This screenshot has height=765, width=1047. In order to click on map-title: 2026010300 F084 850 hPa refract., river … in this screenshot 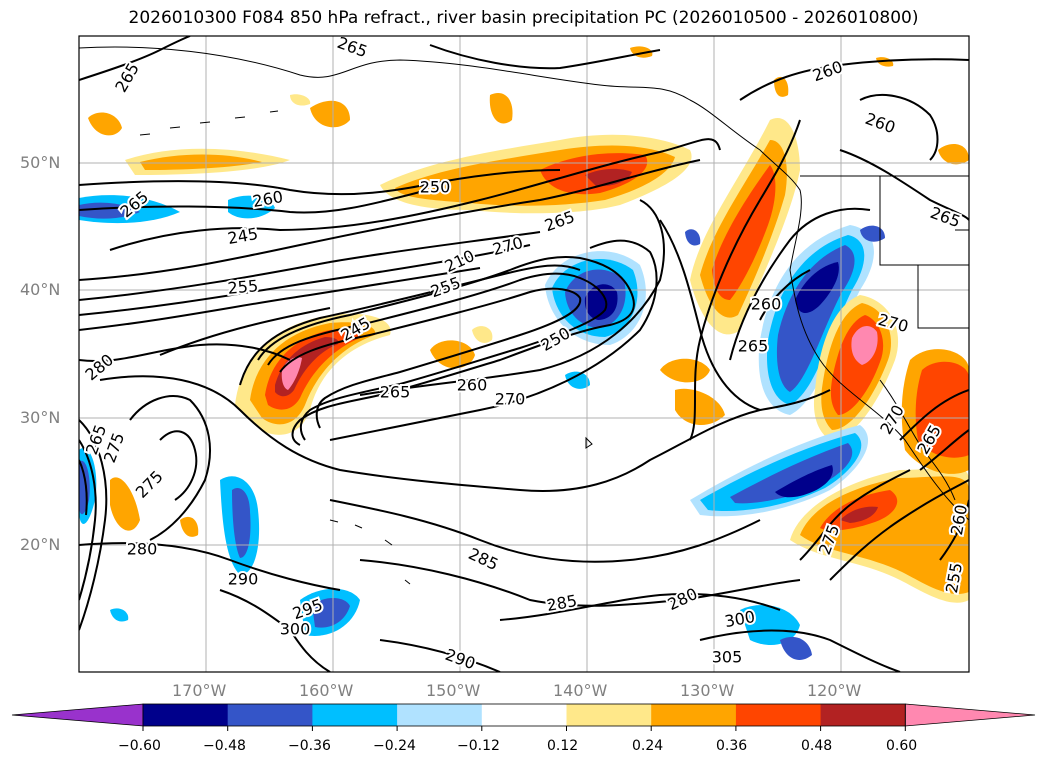, I will do `click(523, 18)`.